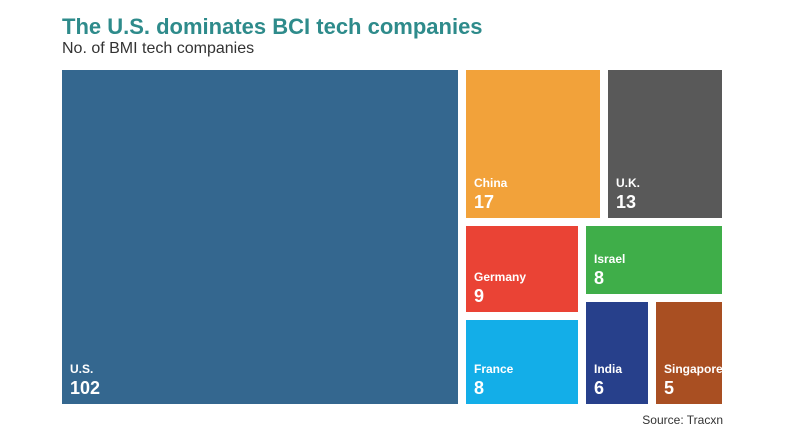 This screenshot has width=785, height=436. I want to click on tile-label: U.K., so click(628, 183).